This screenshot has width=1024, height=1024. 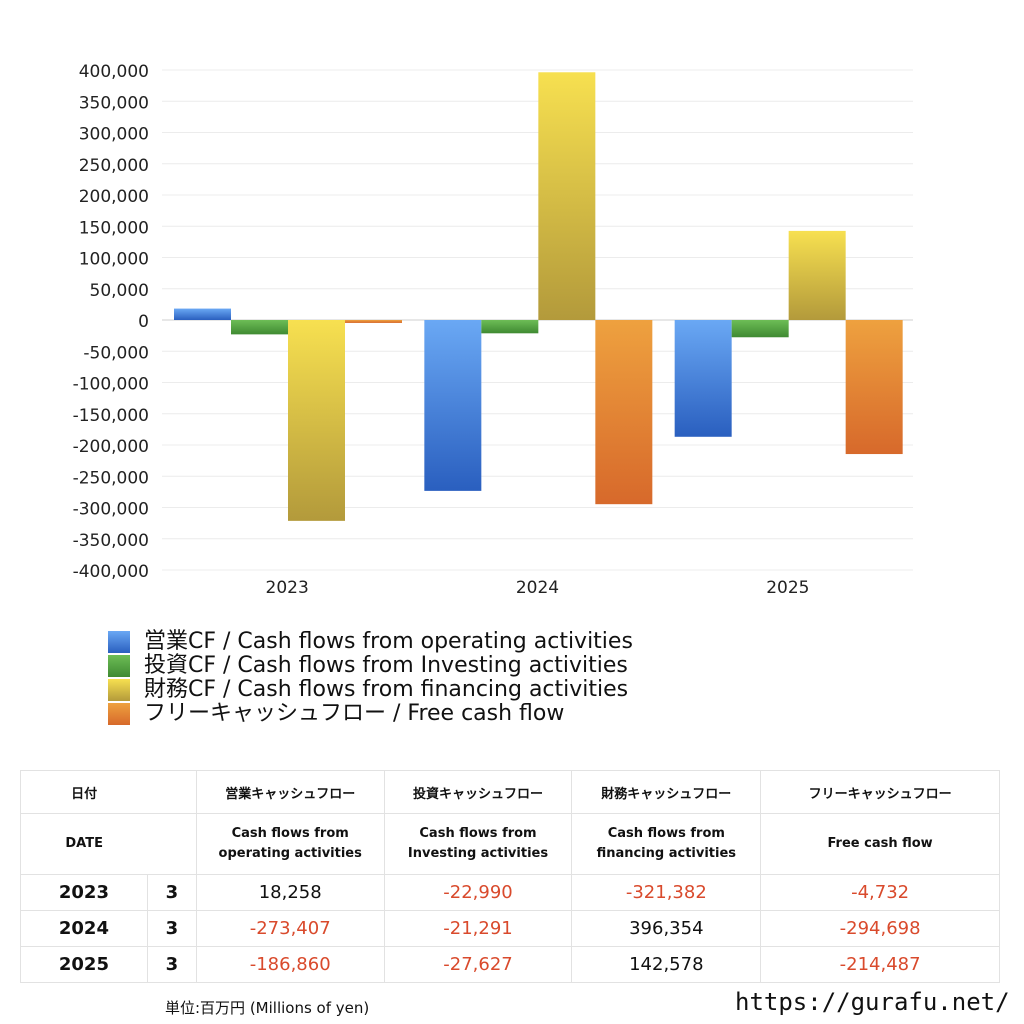 What do you see at coordinates (111, 385) in the screenshot?
I see `y-tick-label: -100,000` at bounding box center [111, 385].